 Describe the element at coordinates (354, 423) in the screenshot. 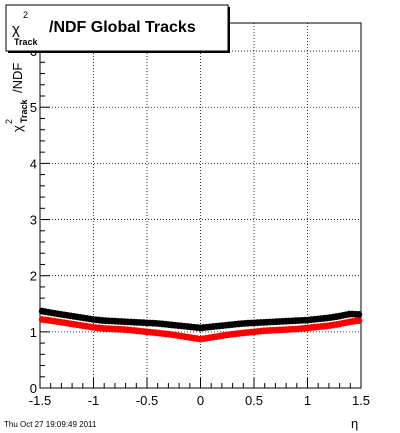

I see `x-axis-label: η` at that location.